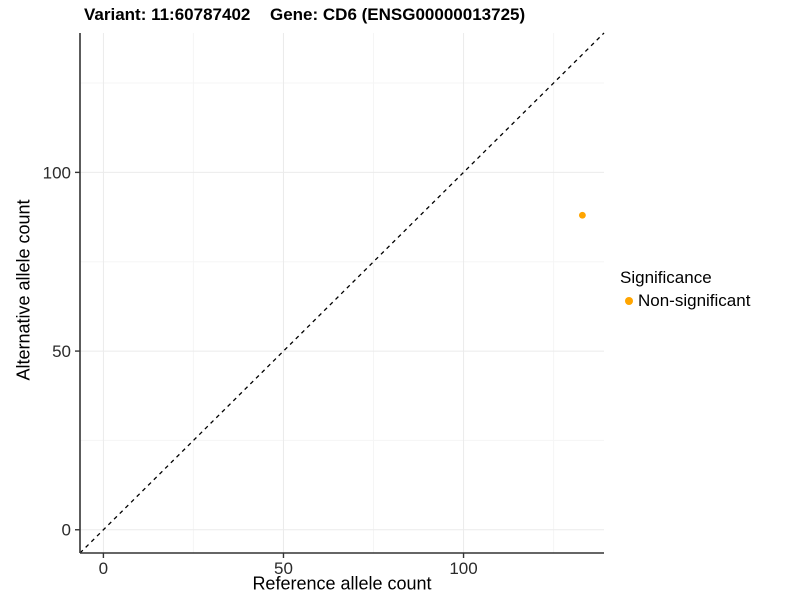  I want to click on plot-title-gene: Gene: CD6 (ENSG00000013725), so click(398, 14).